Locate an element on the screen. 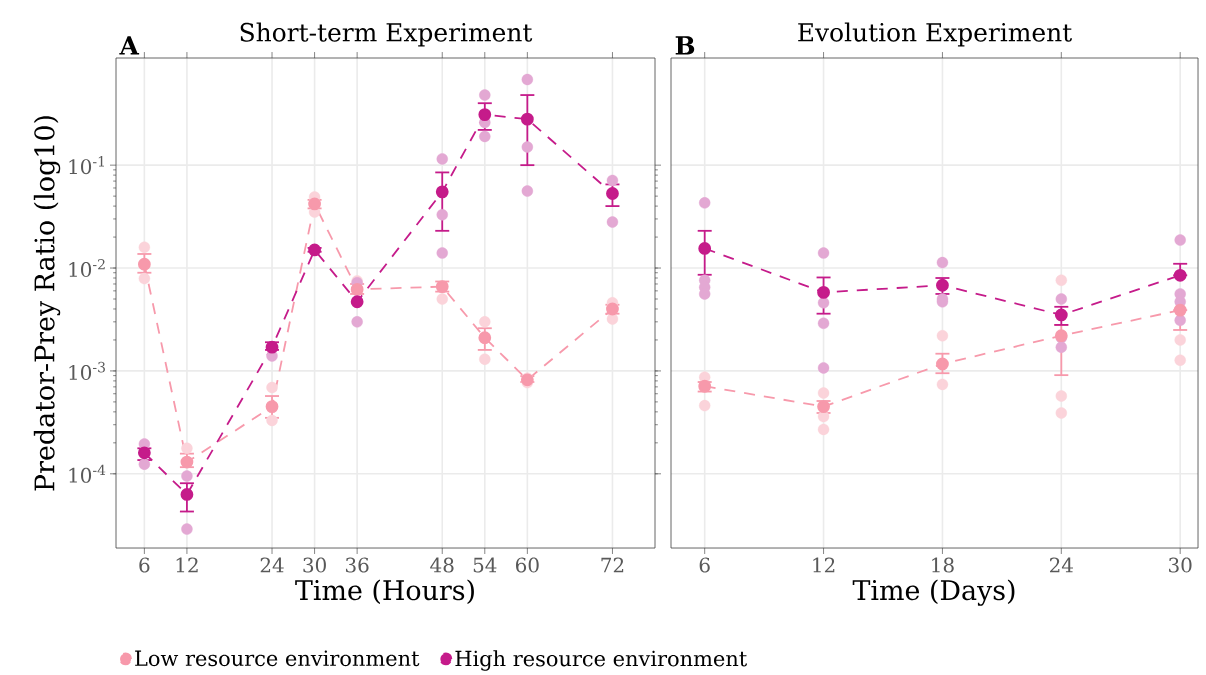 The height and width of the screenshot is (675, 1206). legend-label: High resource environment is located at coordinates (601, 660).